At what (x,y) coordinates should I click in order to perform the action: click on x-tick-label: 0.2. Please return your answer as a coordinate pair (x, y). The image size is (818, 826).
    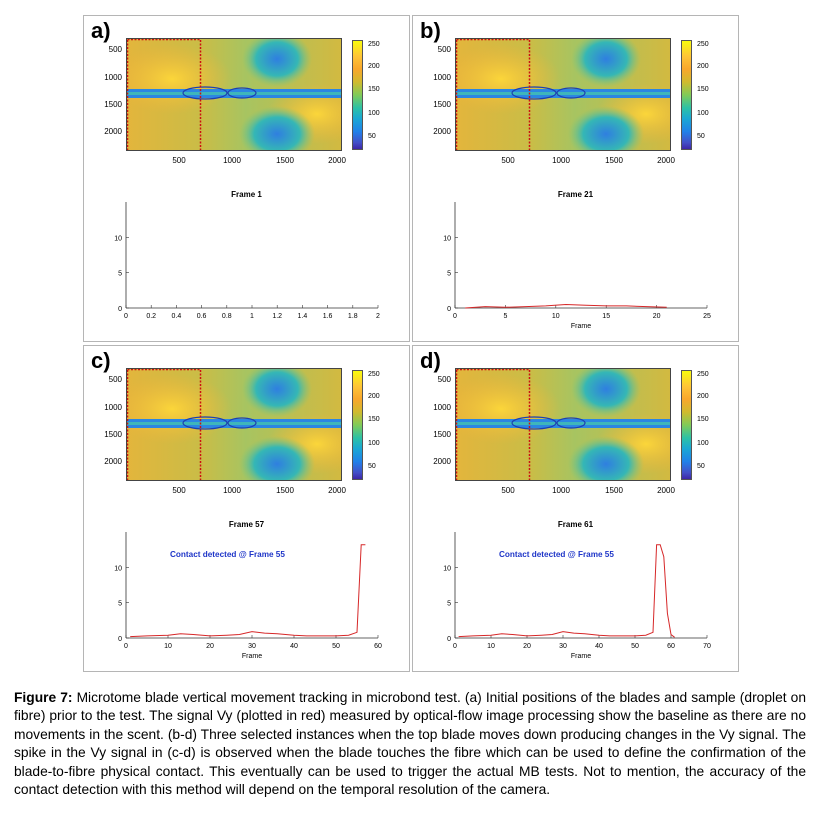
    Looking at the image, I should click on (151, 316).